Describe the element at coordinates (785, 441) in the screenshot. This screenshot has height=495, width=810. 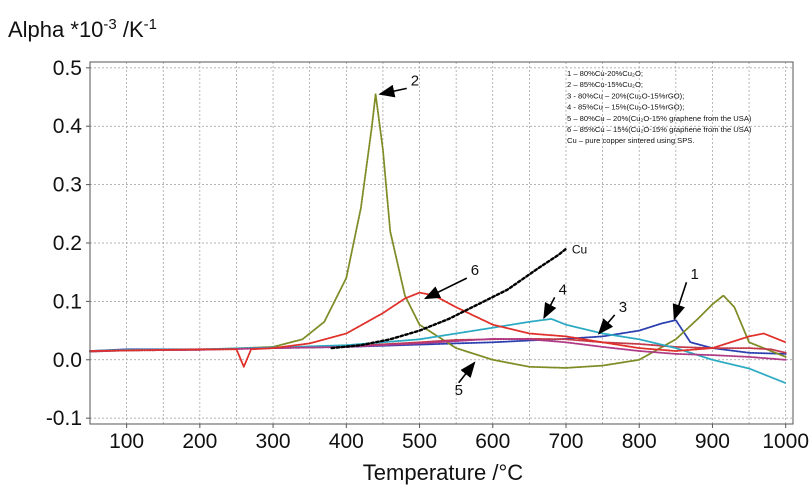
I see `x-tick-label: 1000` at that location.